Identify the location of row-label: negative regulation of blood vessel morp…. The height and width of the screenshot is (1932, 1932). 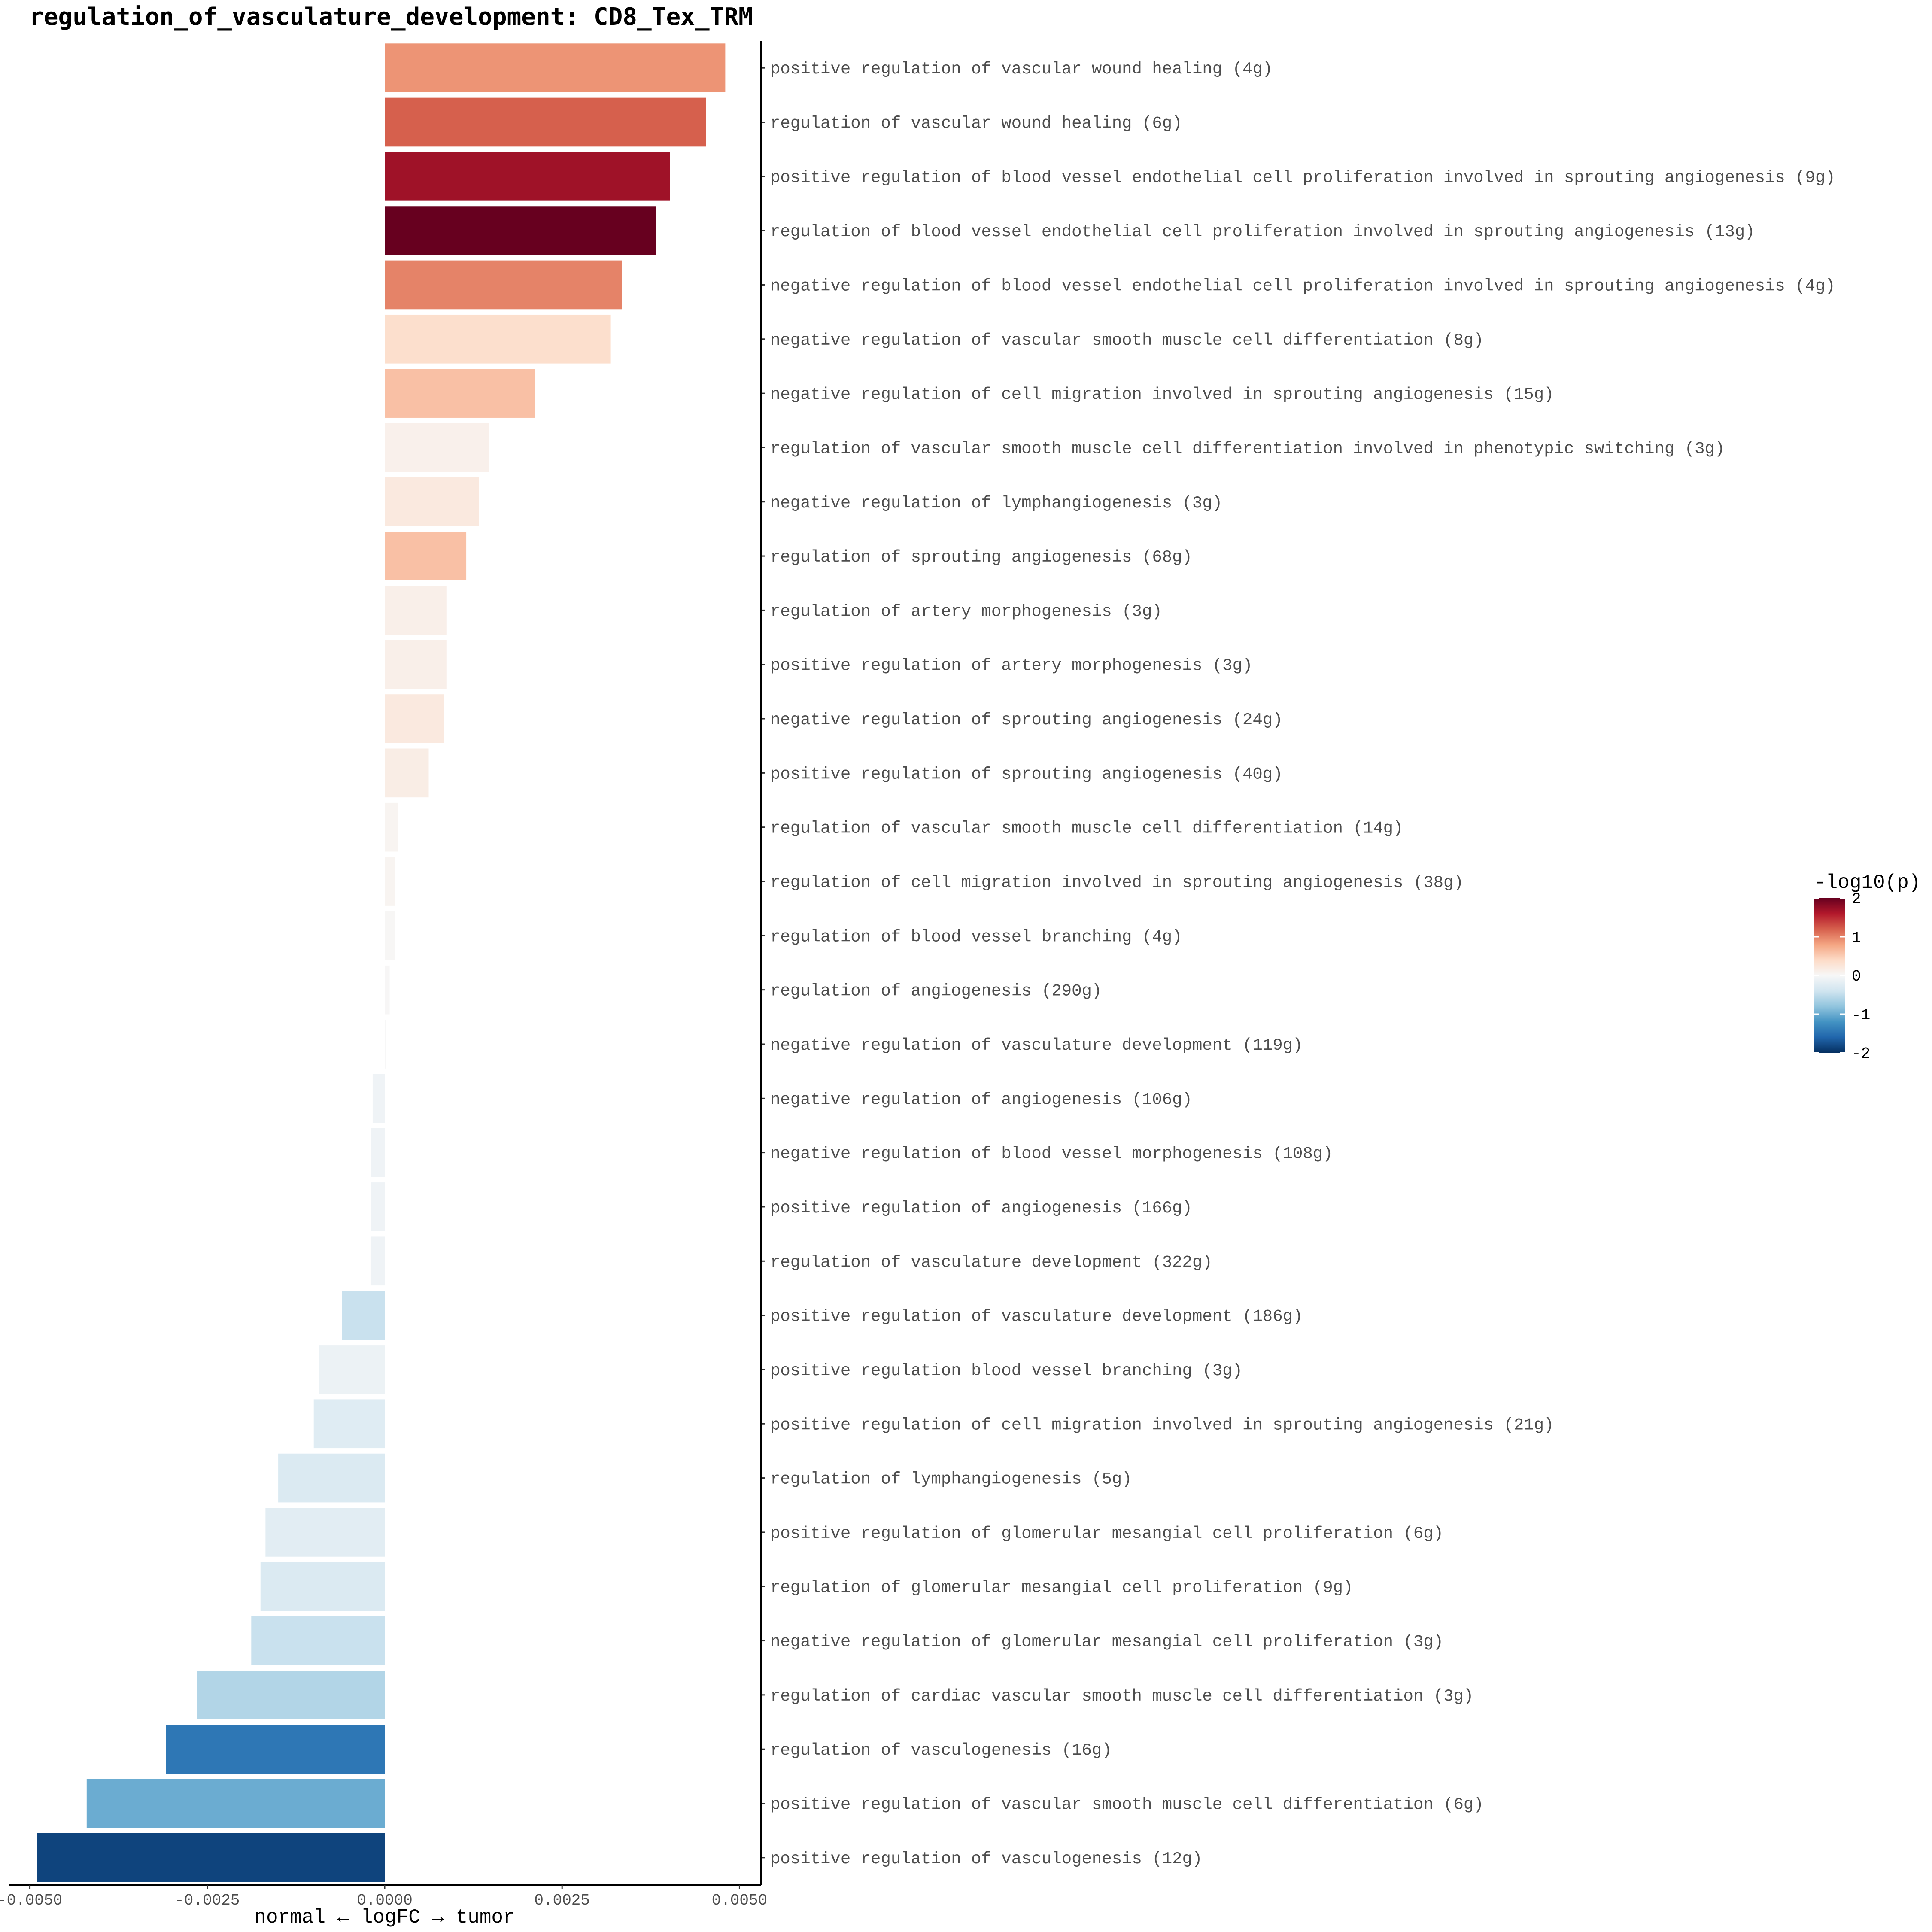
(1052, 1154).